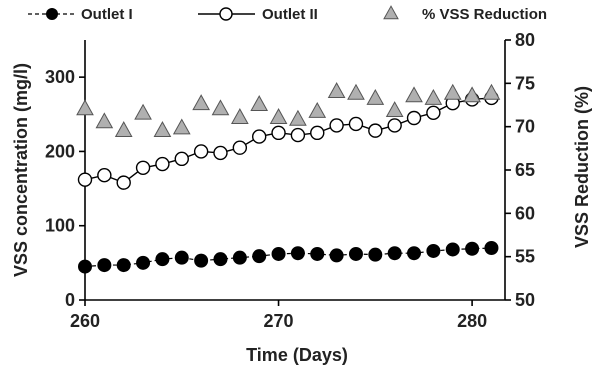  I want to click on legend: Outlet I Outlet II % VSS Reduction, so click(287, 14).